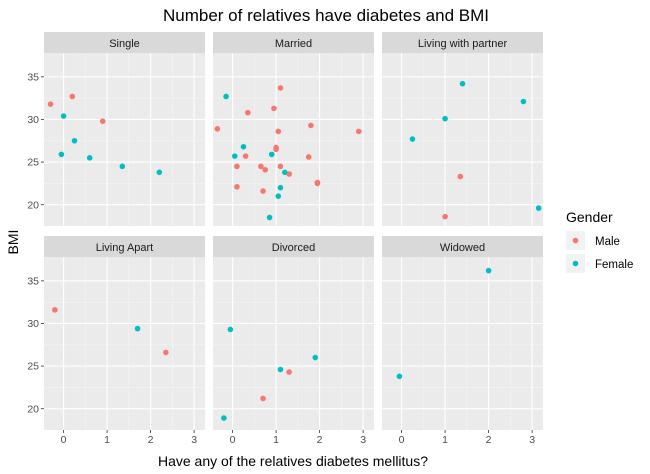 The image size is (650, 474). I want to click on legend-label: Male, so click(607, 242).